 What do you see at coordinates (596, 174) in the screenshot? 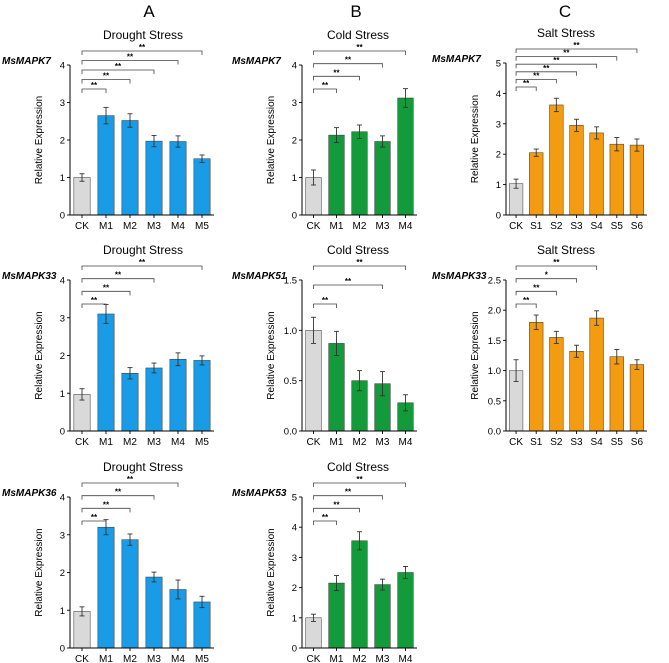
I see `bar-s4` at bounding box center [596, 174].